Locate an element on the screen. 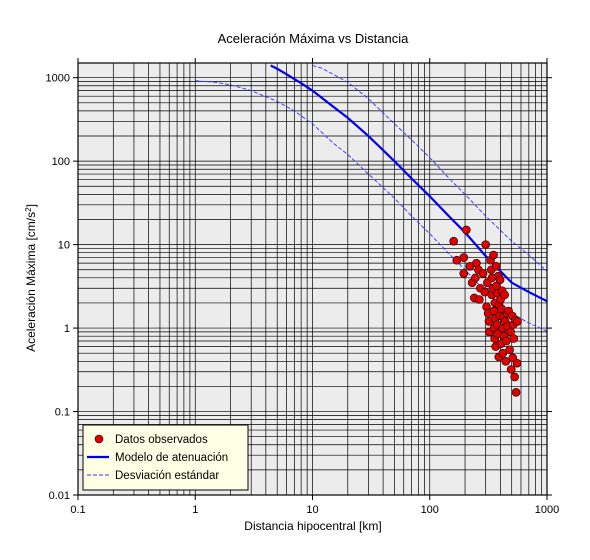 The image size is (590, 560). legend-marker-points is located at coordinates (99, 439).